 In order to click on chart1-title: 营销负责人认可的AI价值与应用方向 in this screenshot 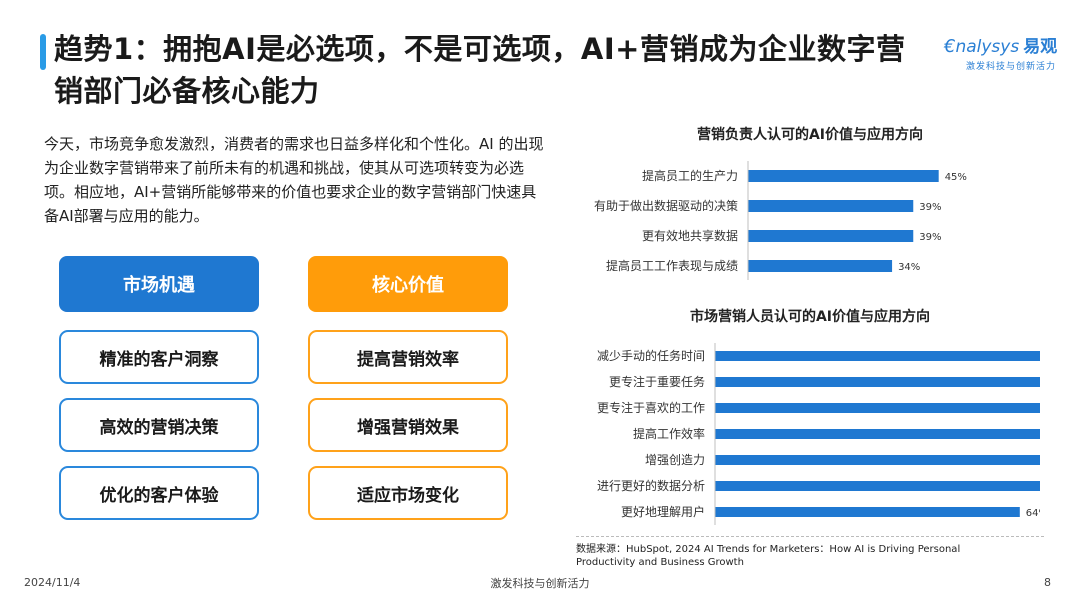, I will do `click(810, 135)`.